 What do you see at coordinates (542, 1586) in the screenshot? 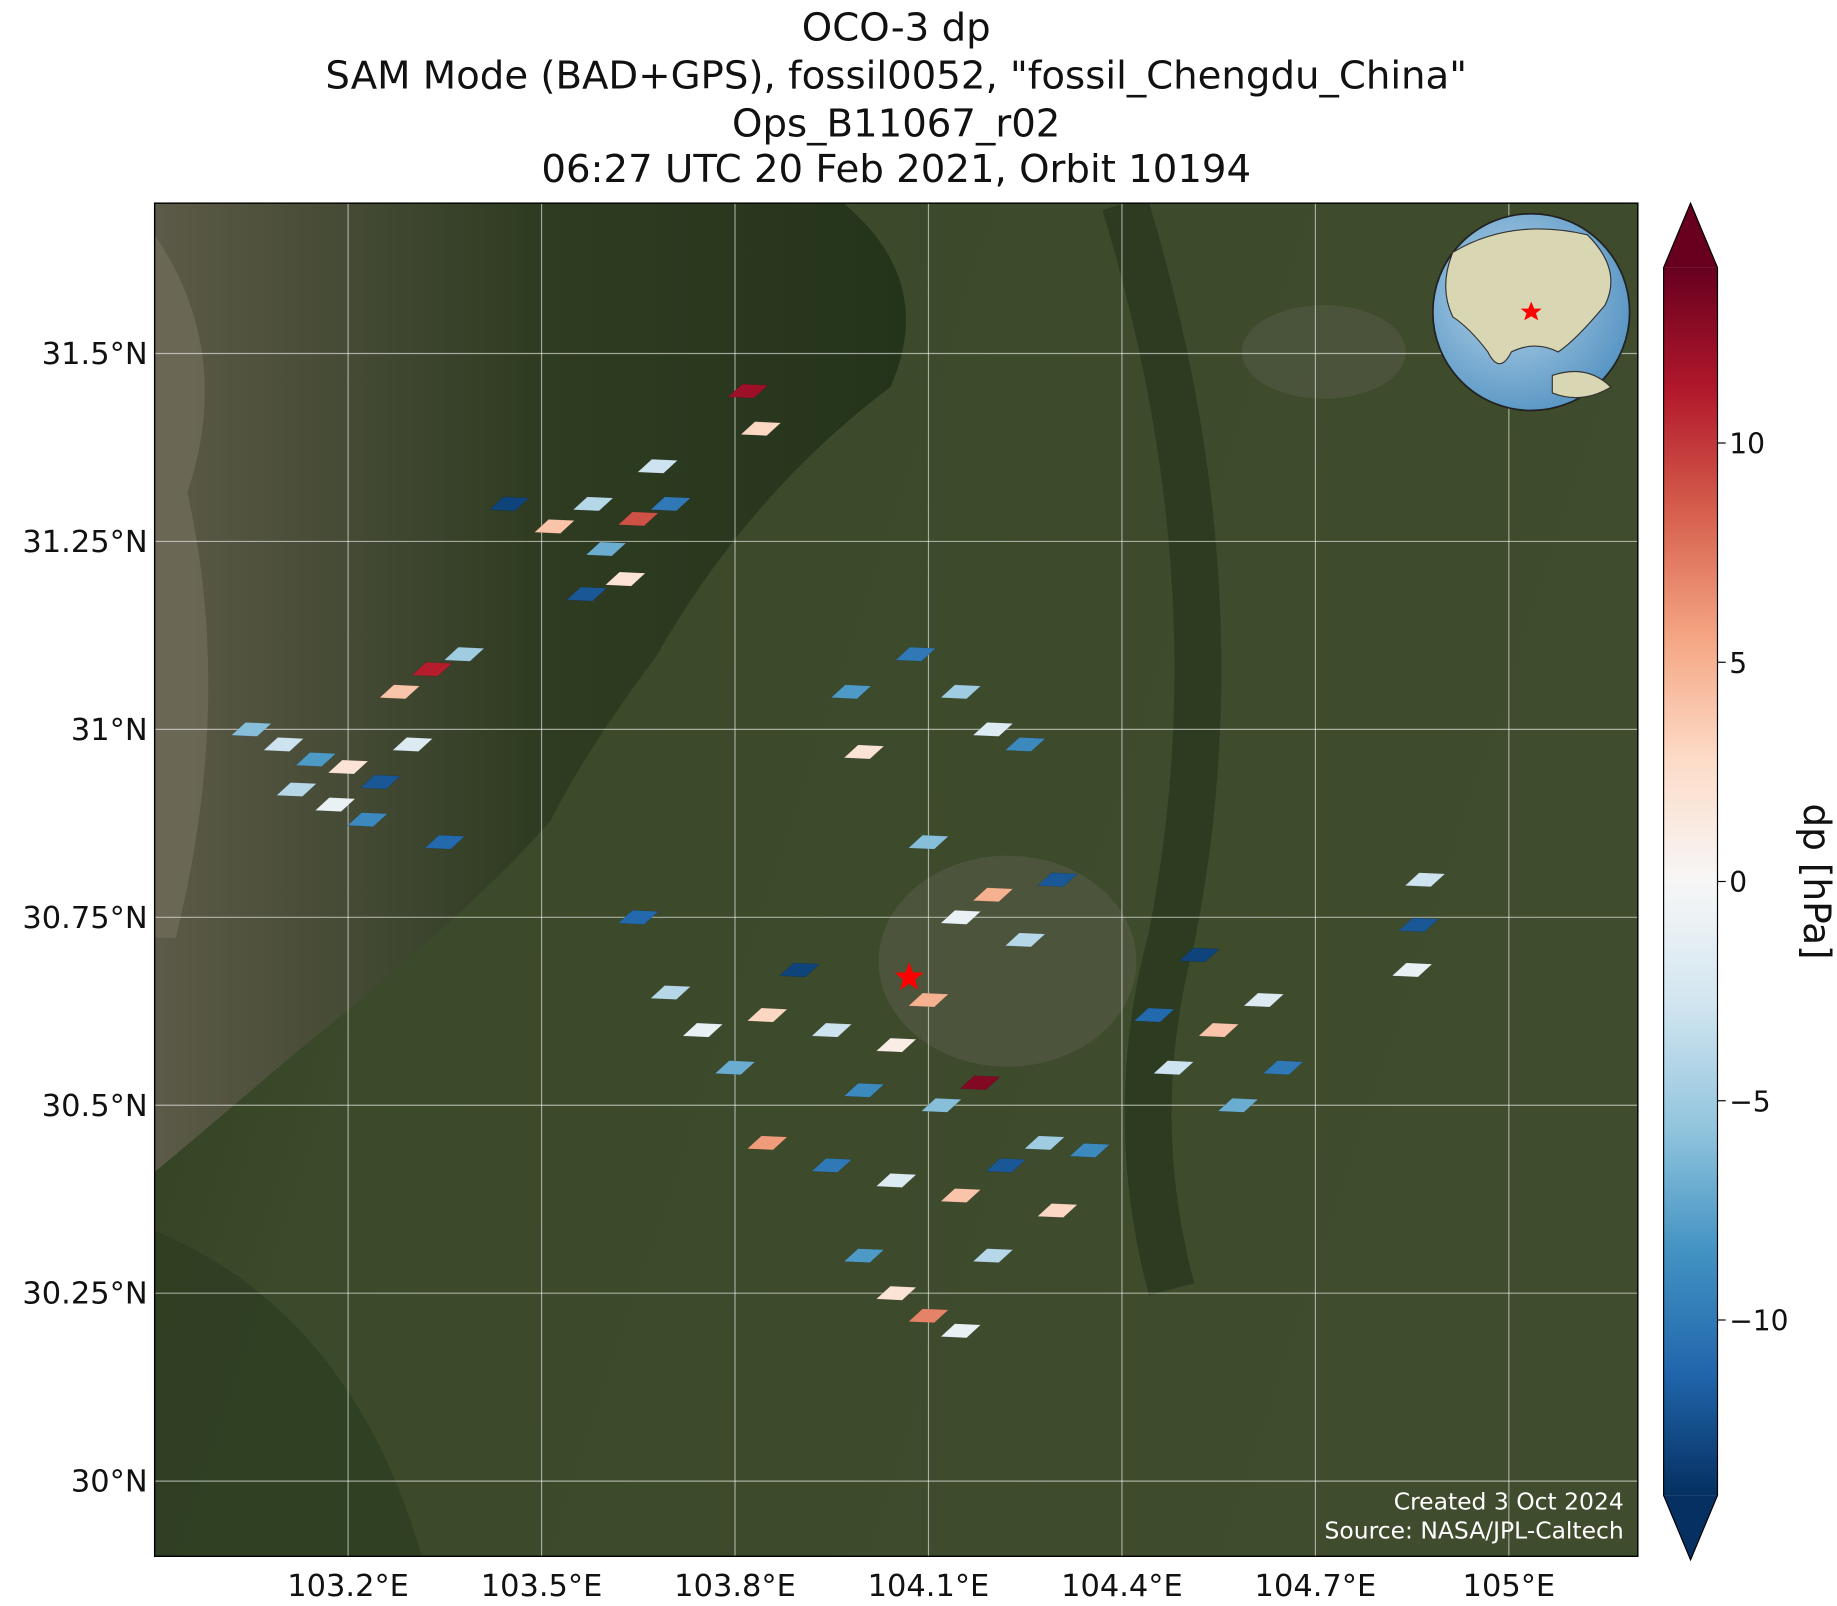
I see `x-tick-label: 103.5°E` at bounding box center [542, 1586].